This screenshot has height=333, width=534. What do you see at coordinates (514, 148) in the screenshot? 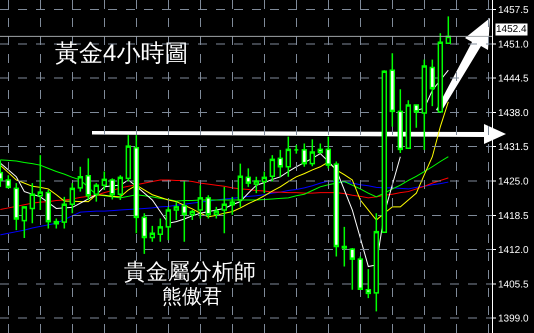
I see `y-tick-label: 1431.5` at bounding box center [514, 148].